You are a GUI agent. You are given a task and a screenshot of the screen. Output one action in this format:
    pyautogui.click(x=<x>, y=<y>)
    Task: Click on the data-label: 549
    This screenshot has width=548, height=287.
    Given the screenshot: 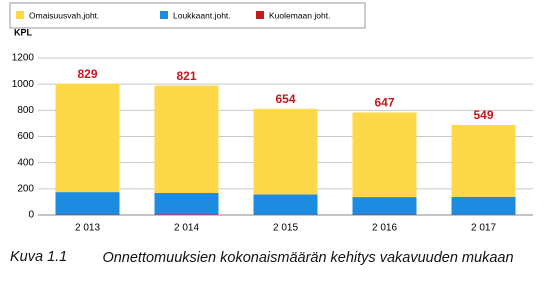 What is the action you would take?
    pyautogui.click(x=483, y=115)
    